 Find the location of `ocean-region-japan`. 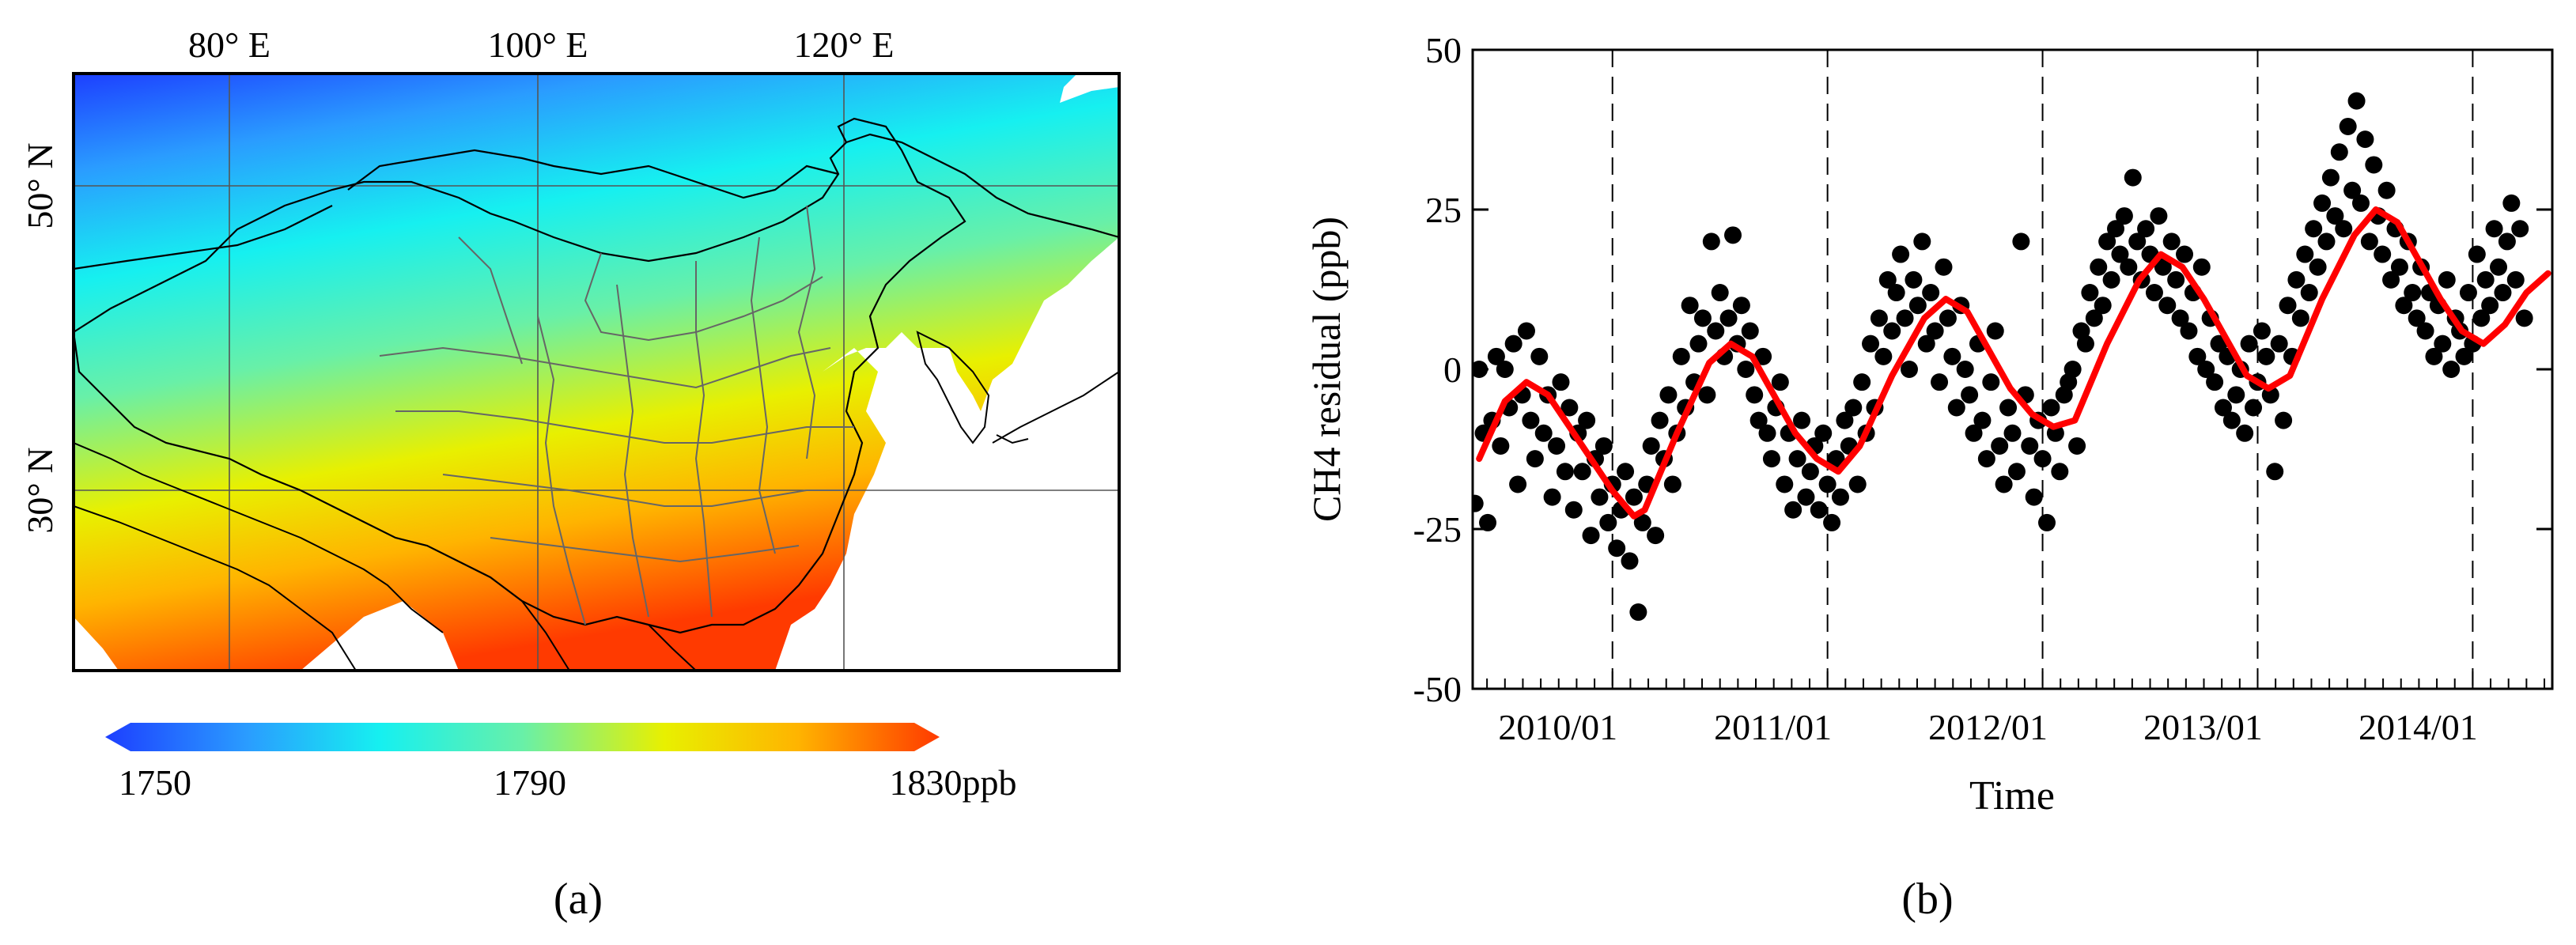

ocean-region-japan is located at coordinates (1090, 89).